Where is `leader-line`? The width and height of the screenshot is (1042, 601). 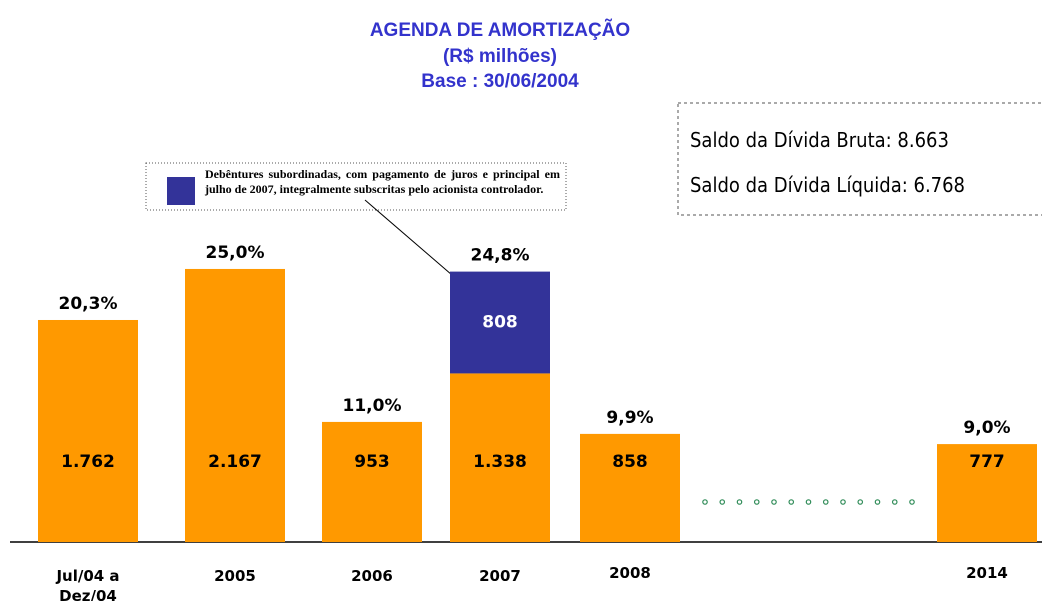 leader-line is located at coordinates (408, 237).